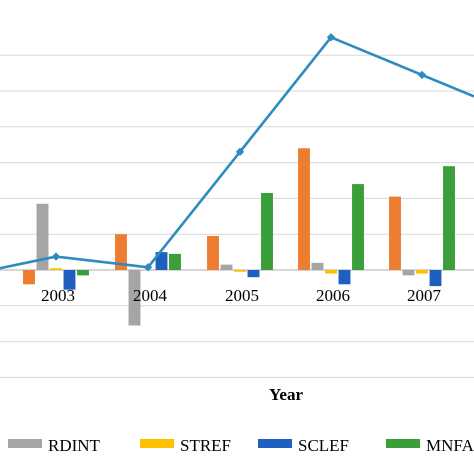 The width and height of the screenshot is (474, 474). What do you see at coordinates (56, 269) in the screenshot?
I see `bar-stref-2003` at bounding box center [56, 269].